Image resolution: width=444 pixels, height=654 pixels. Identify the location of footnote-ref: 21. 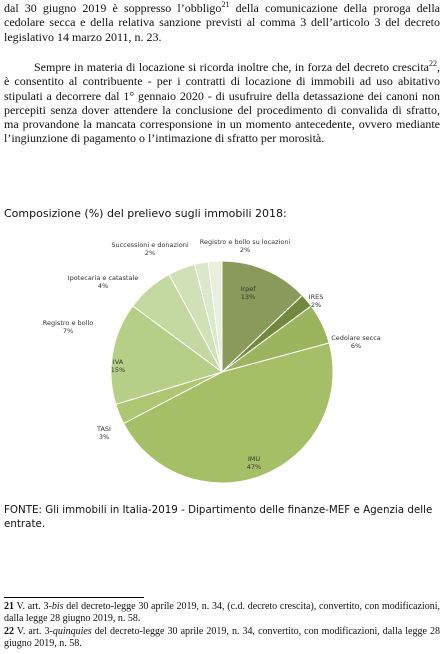
(225, 4).